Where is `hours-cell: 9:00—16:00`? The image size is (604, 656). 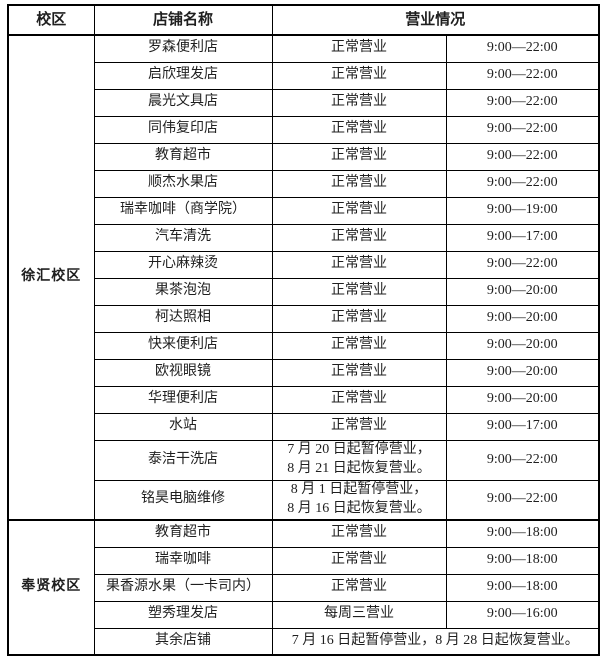 hours-cell: 9:00—16:00 is located at coordinates (522, 614).